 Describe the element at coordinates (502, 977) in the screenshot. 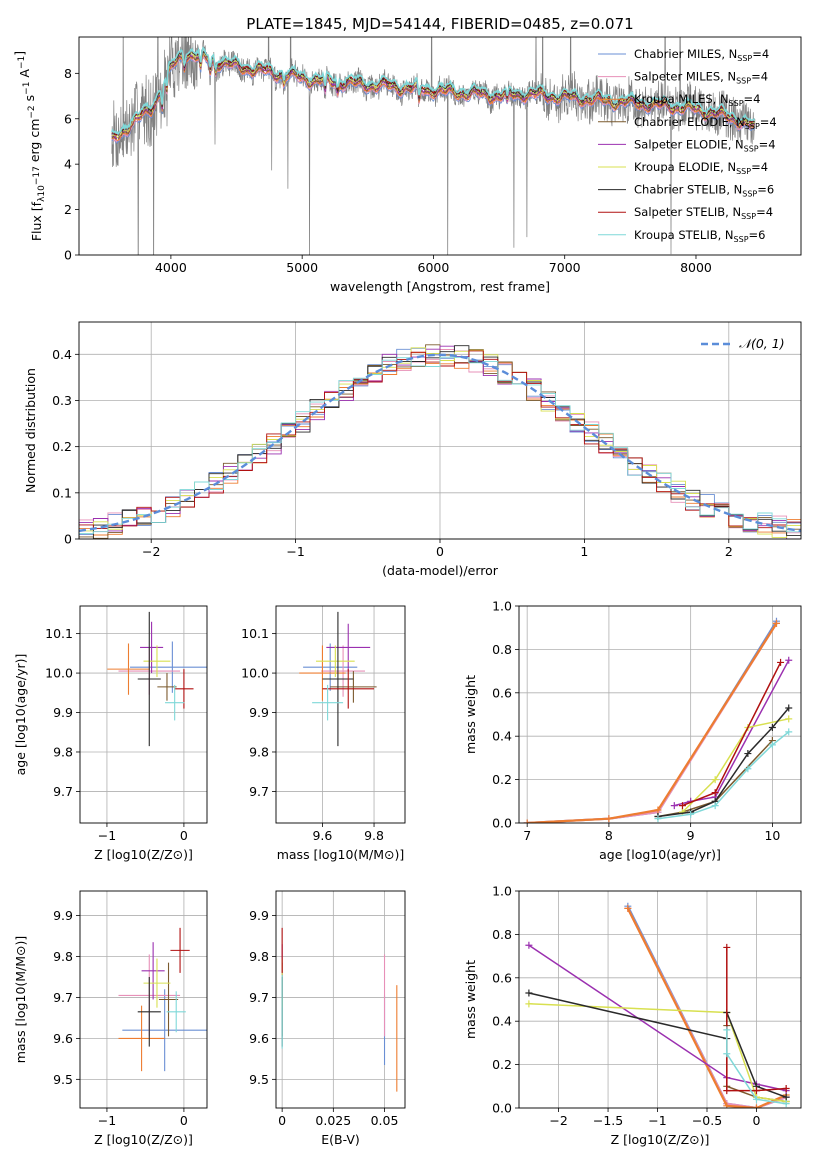

I see `y-tick-label: 0.6` at that location.